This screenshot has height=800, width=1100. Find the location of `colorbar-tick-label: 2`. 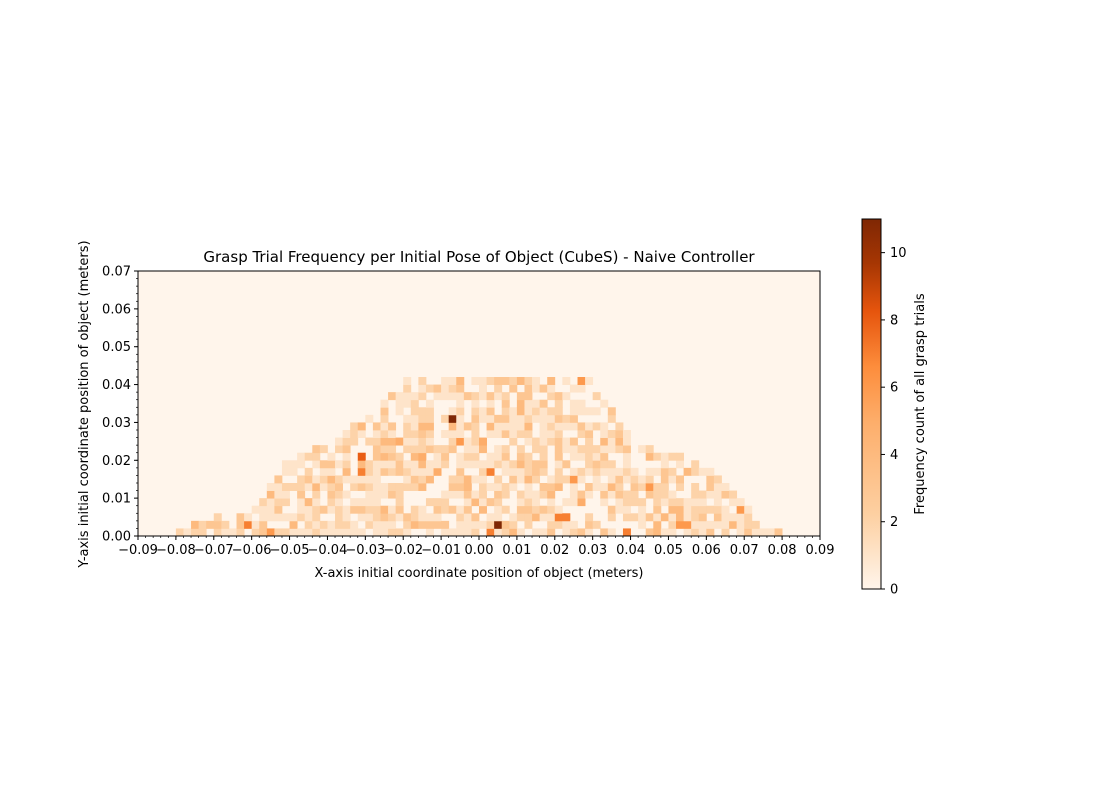

colorbar-tick-label: 2 is located at coordinates (894, 522).